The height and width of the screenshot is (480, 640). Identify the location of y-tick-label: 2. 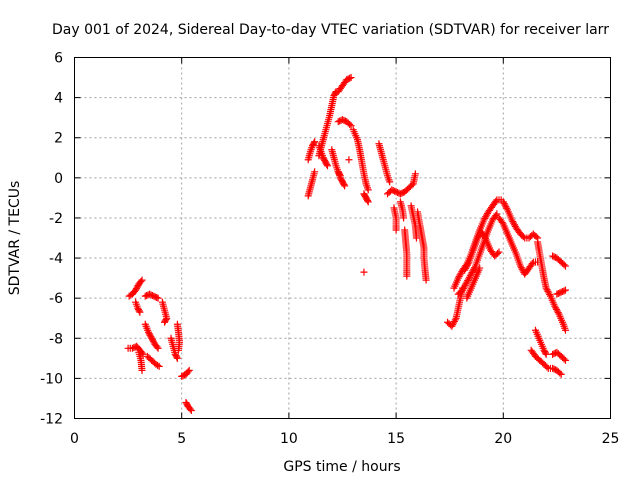
(58, 139).